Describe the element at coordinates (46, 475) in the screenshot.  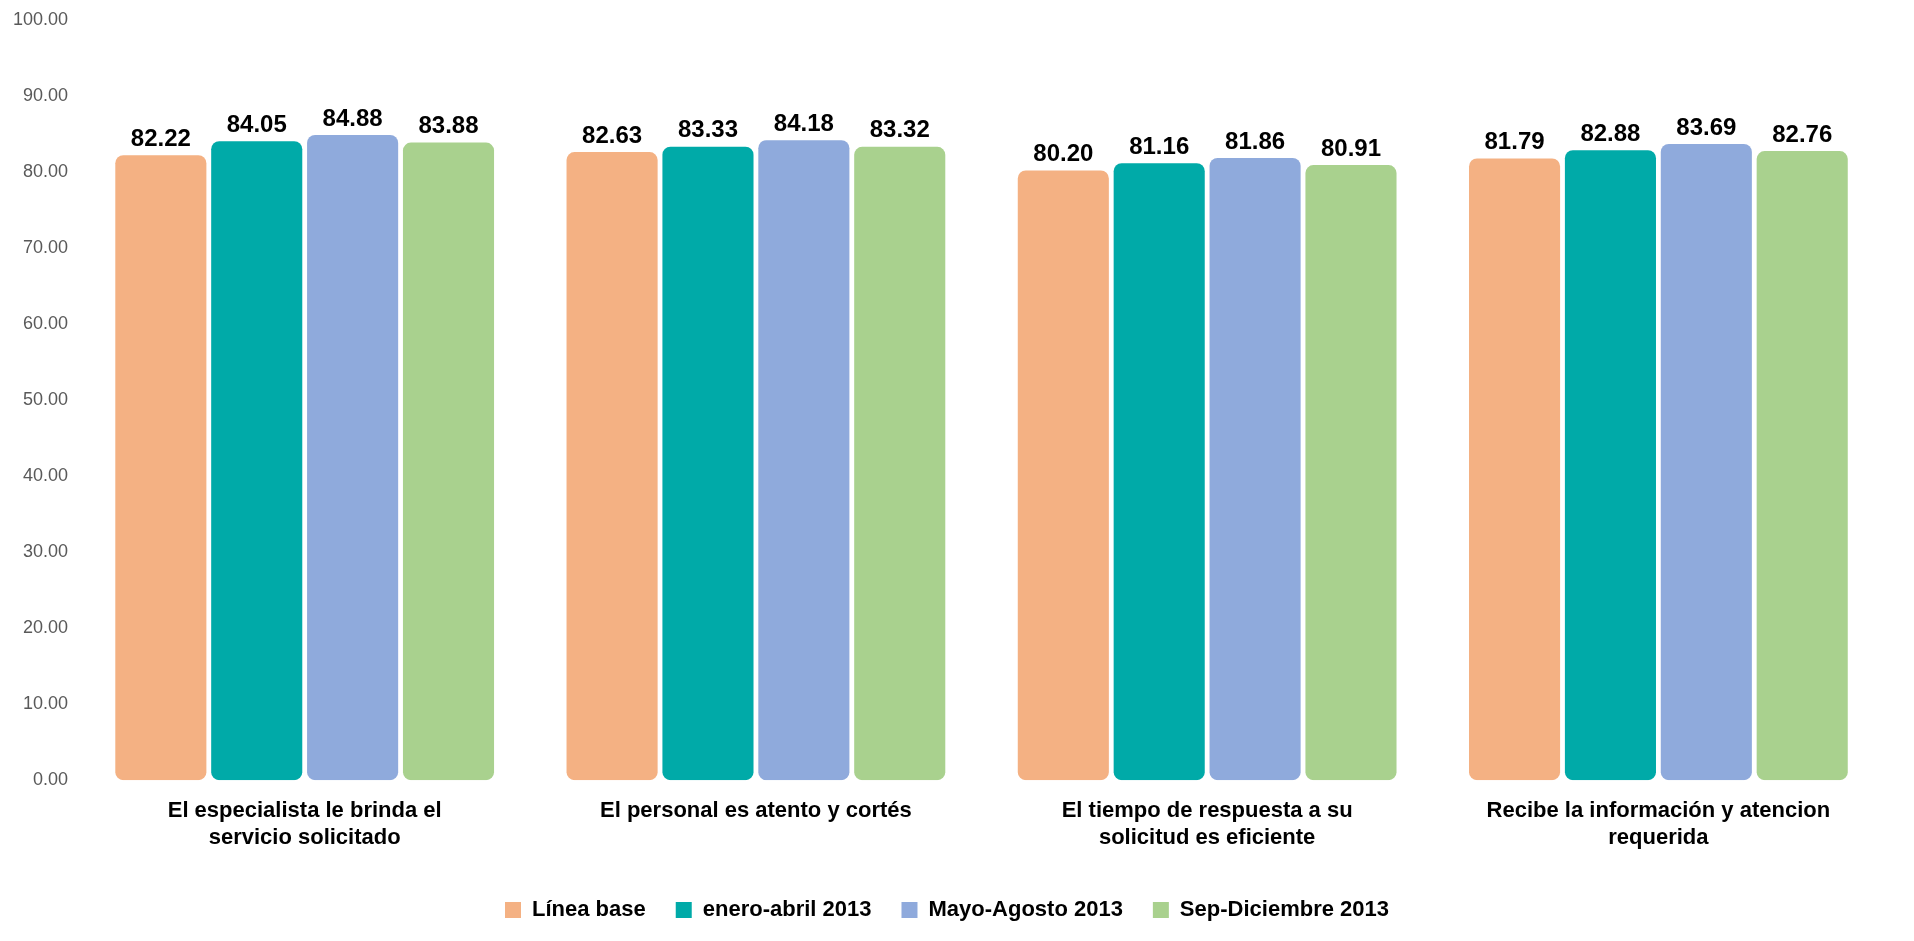
I see `y-tick-label: 40.00` at that location.